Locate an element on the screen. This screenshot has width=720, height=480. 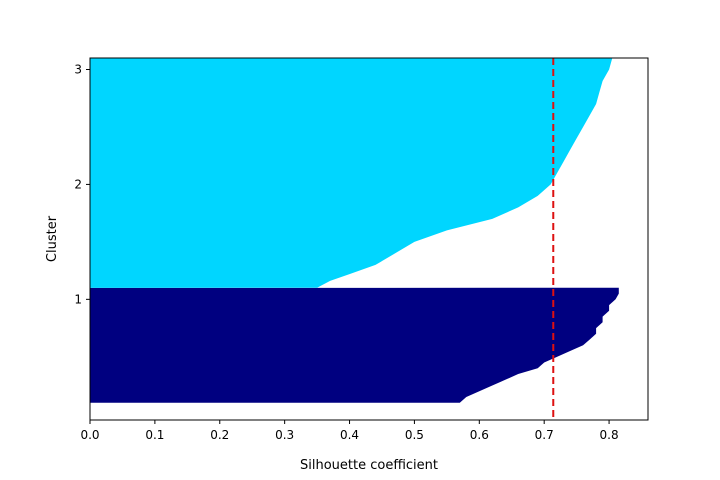
x-tick-label: 0.7 is located at coordinates (544, 435).